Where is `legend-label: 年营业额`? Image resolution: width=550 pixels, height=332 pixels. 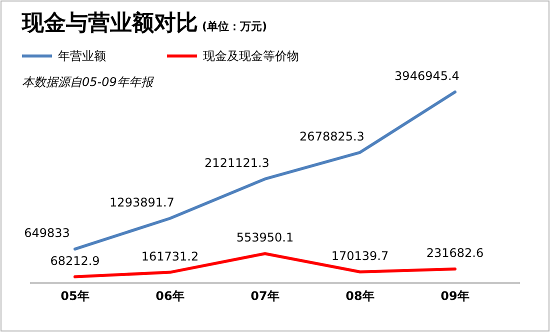
legend-label: 年营业额 is located at coordinates (82, 56).